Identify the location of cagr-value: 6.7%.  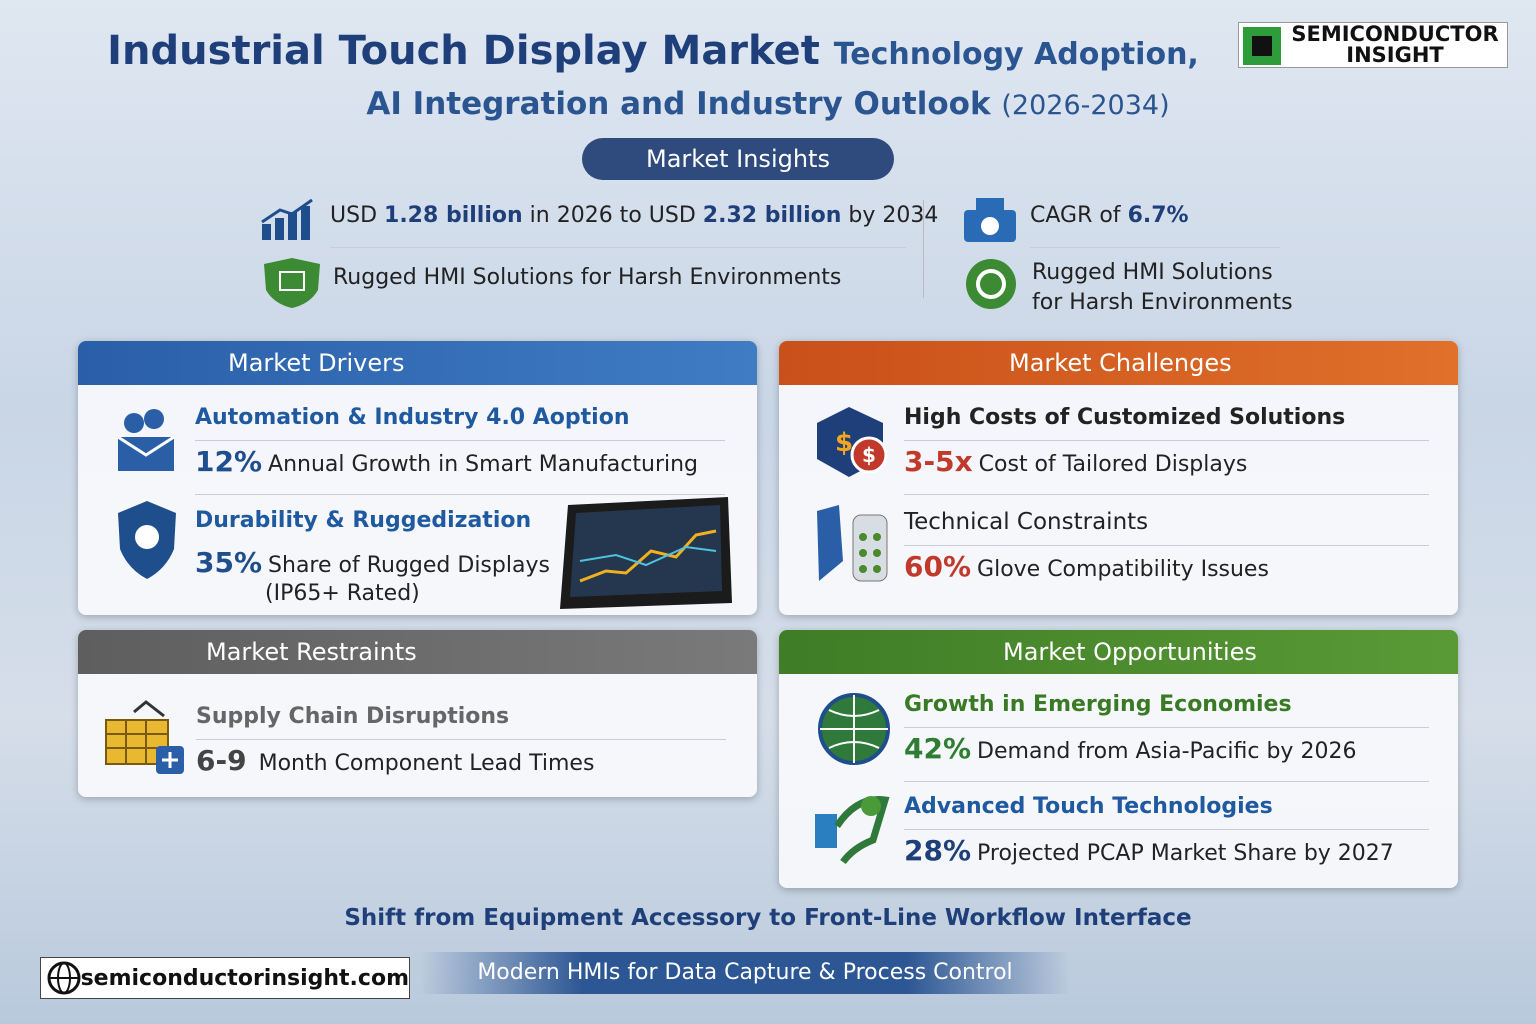
(1158, 215).